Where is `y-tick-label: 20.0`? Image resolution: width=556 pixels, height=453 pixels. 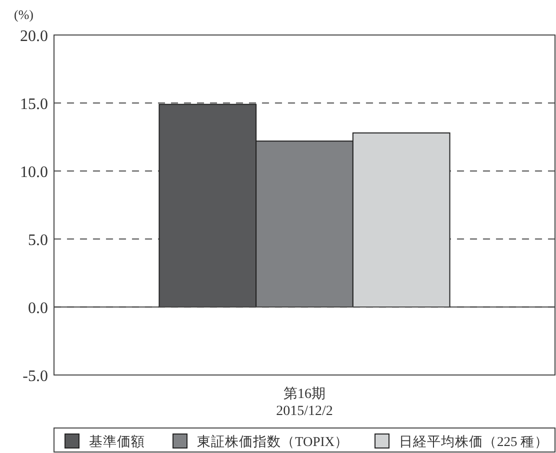
y-tick-label: 20.0 is located at coordinates (34, 36).